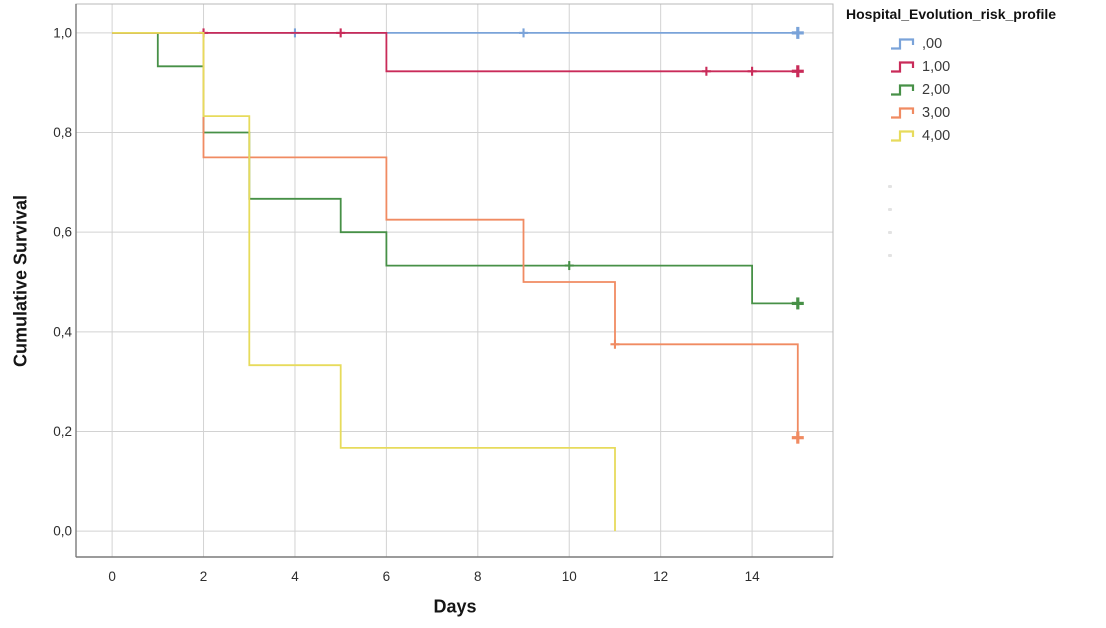 The height and width of the screenshot is (628, 1106). Describe the element at coordinates (936, 66) in the screenshot. I see `legend-item-label: 1,00` at that location.